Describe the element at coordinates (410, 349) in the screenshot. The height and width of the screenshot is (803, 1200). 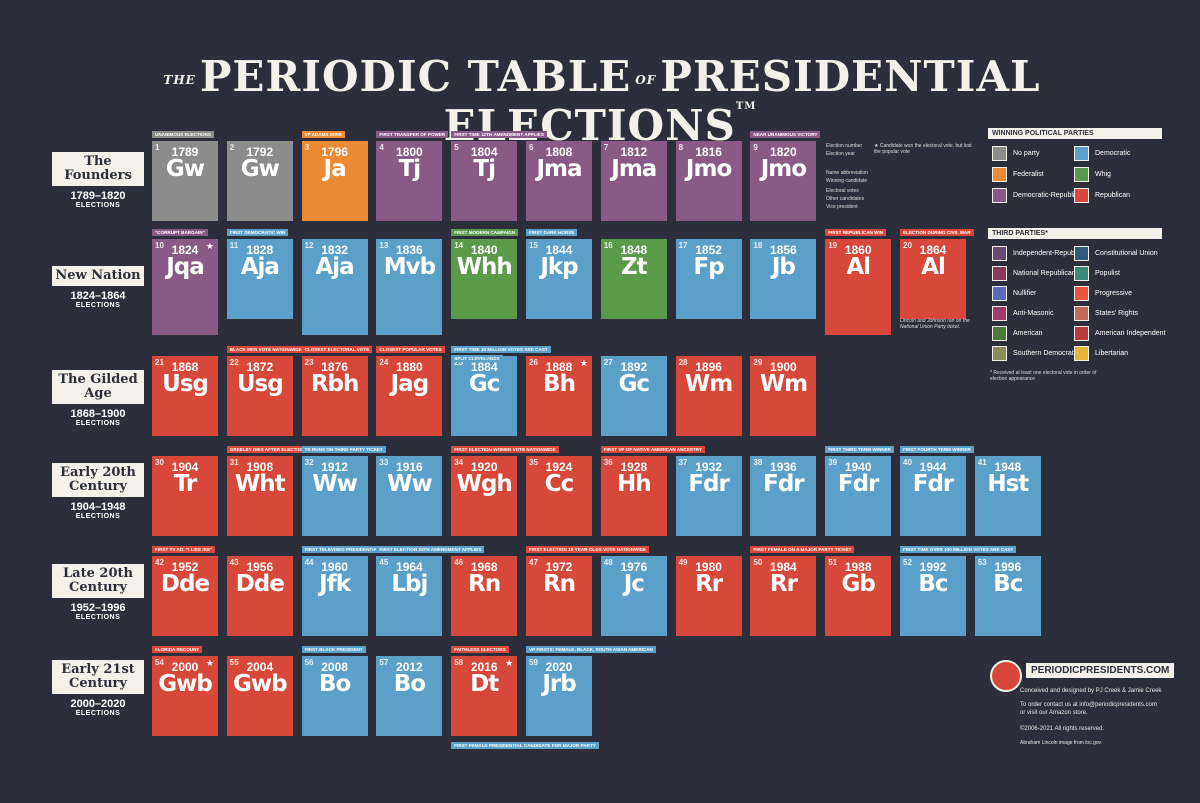
I see `election-note: CLOSEST POPULAR VOTES` at that location.